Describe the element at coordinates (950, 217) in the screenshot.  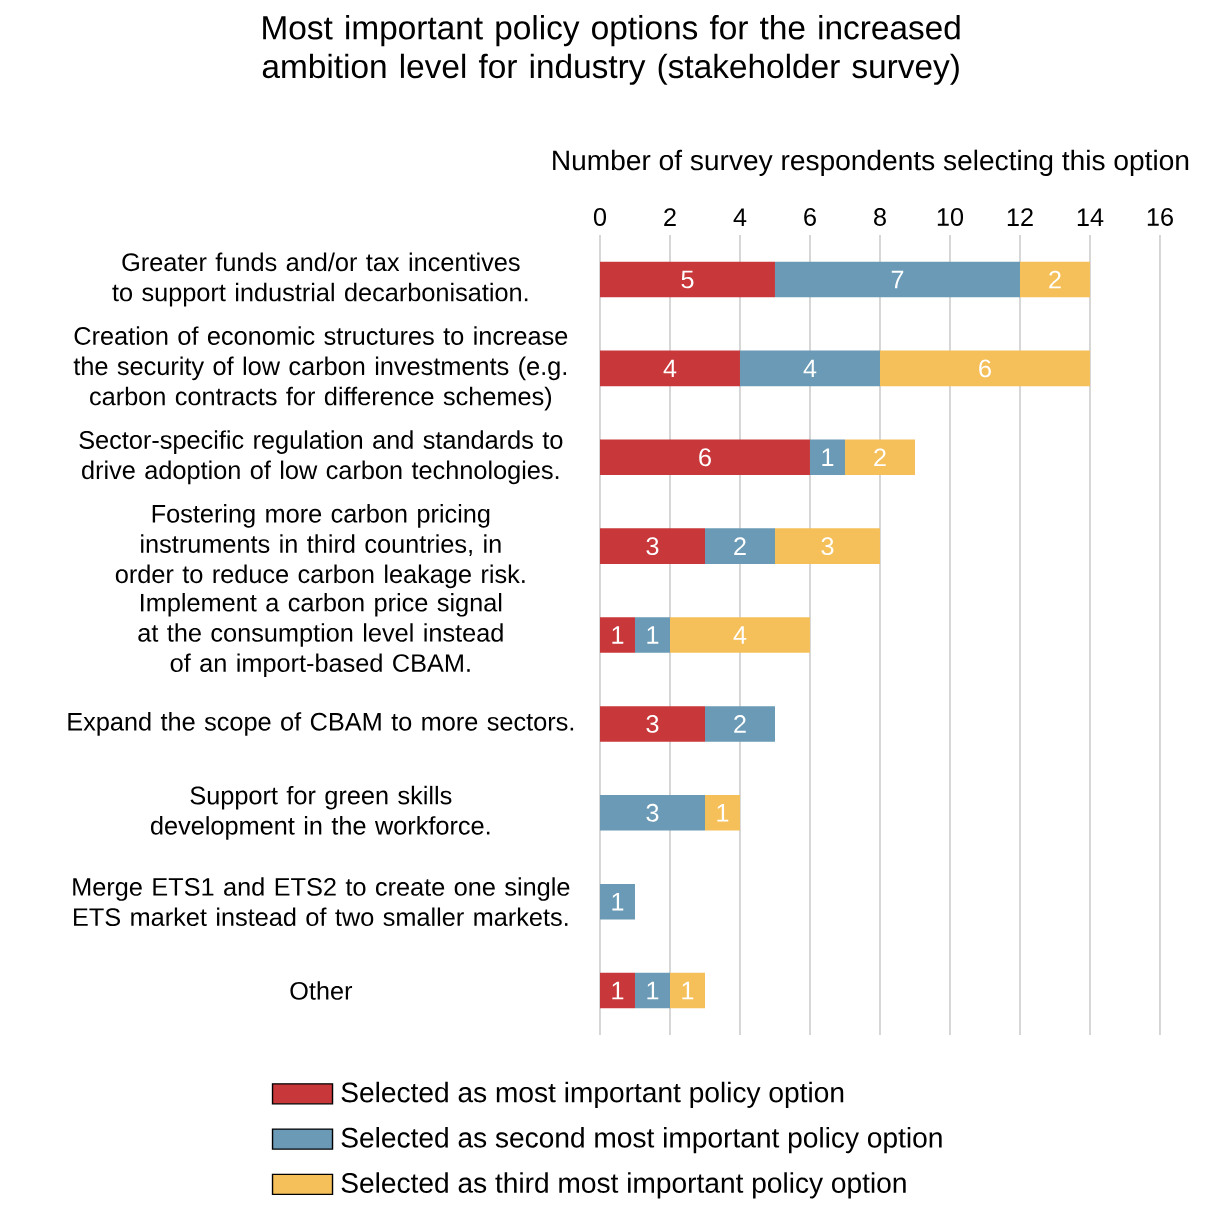
I see `x-tick-label: 10` at that location.